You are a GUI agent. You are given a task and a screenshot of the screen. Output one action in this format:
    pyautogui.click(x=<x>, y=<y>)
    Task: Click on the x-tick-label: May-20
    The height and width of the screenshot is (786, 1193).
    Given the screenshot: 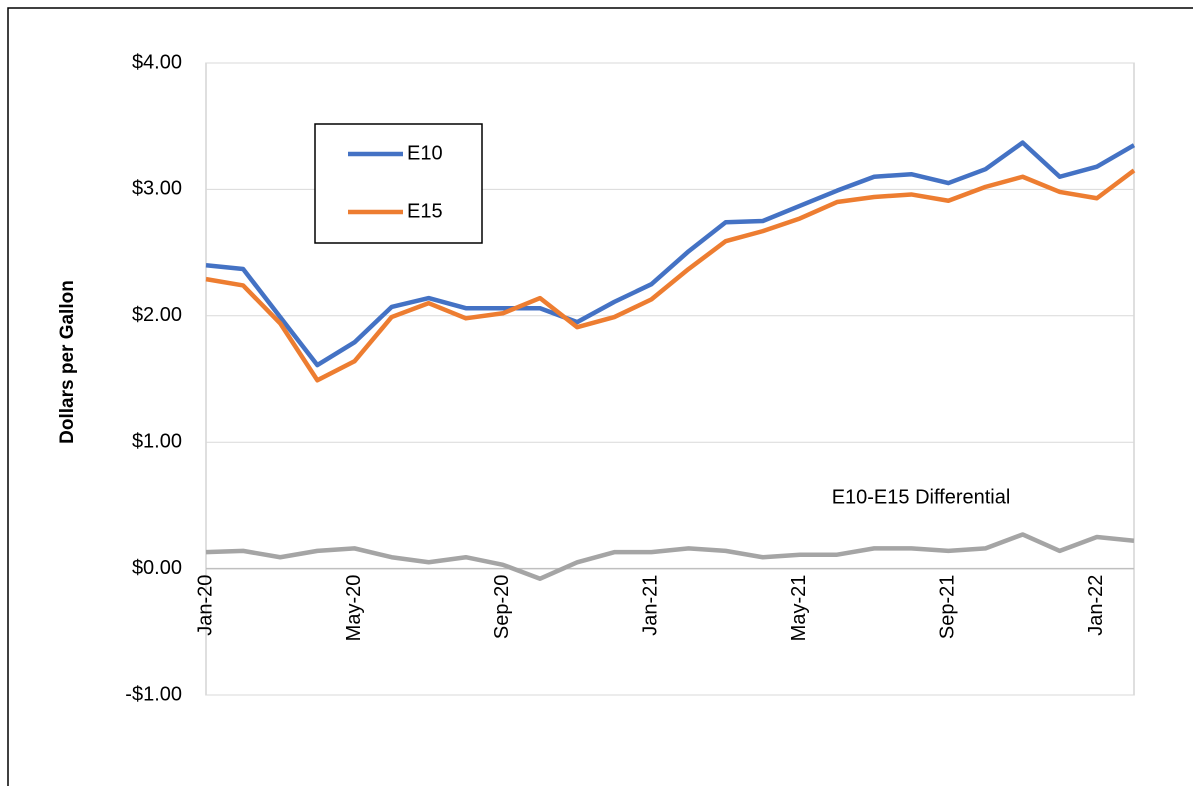 What is the action you would take?
    pyautogui.click(x=354, y=608)
    